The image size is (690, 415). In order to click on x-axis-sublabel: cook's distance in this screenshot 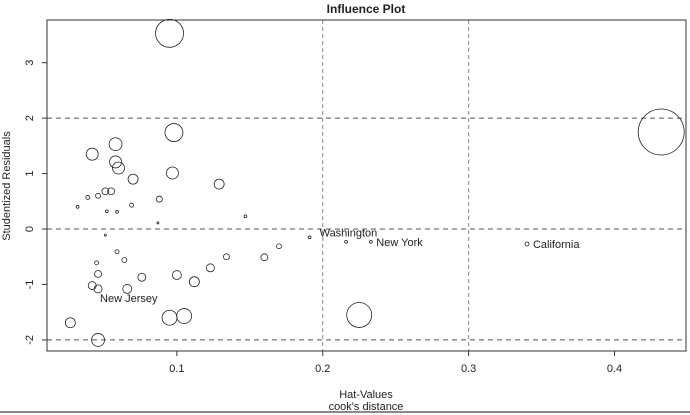, I will do `click(366, 407)`.